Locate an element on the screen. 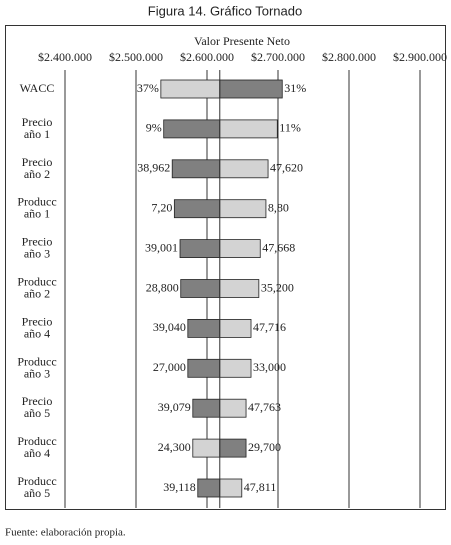 This screenshot has height=545, width=451. category-label: Precio año 2 is located at coordinates (37, 168).